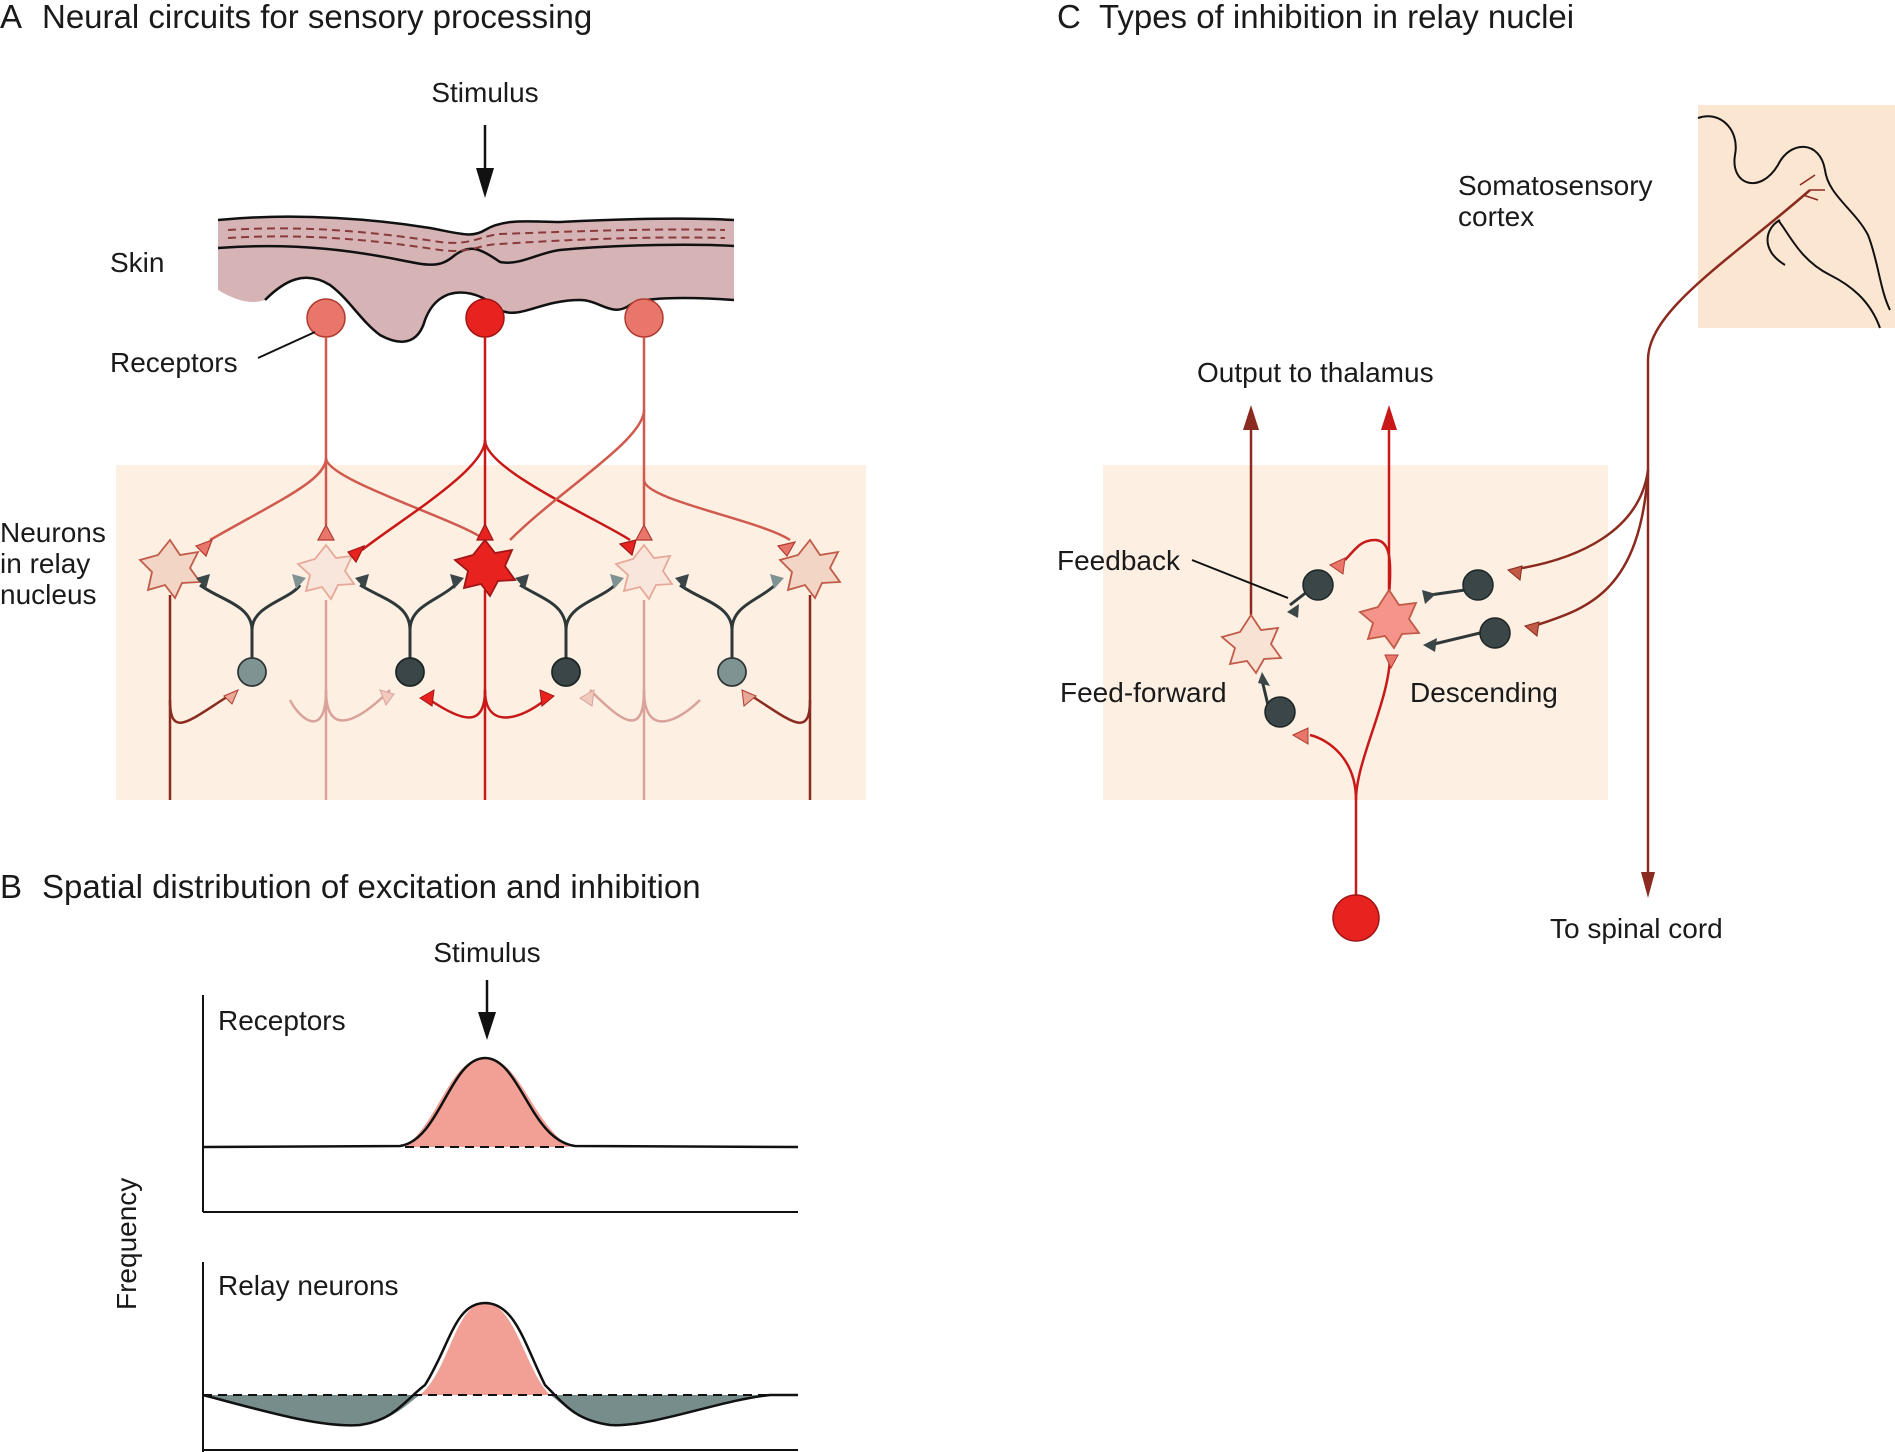 Image resolution: width=1895 pixels, height=1452 pixels. I want to click on panel-b-stimulus-label: Stimulus, so click(486, 952).